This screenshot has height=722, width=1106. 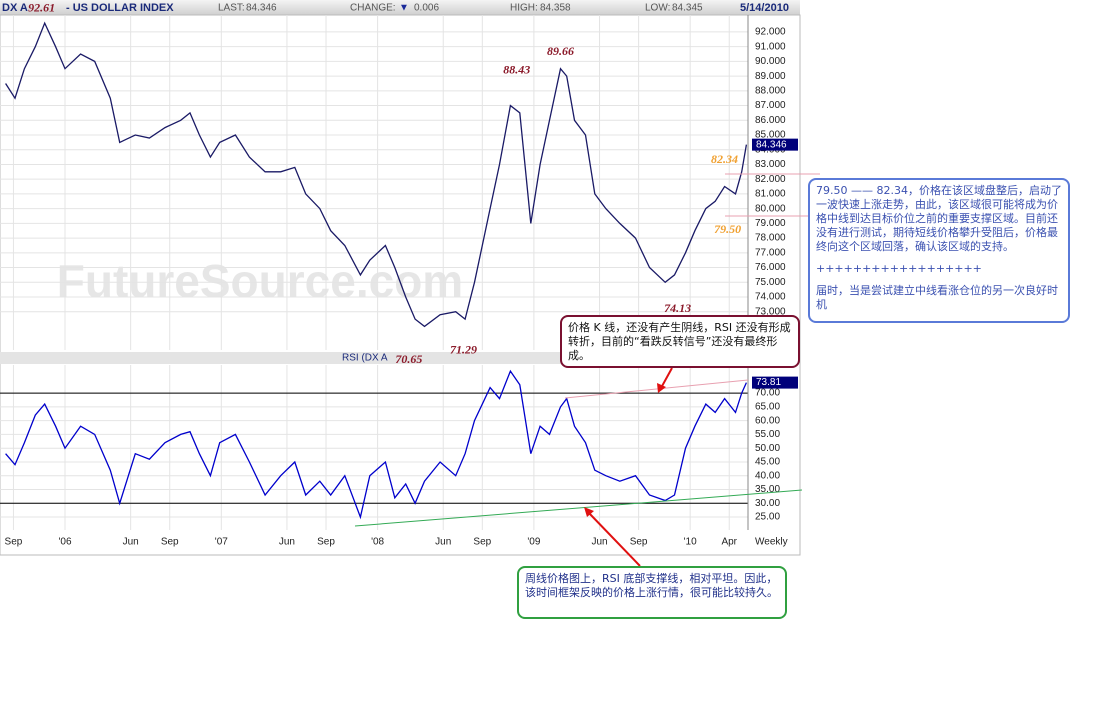 What do you see at coordinates (767, 503) in the screenshot?
I see `y-tick-label: 30.00` at bounding box center [767, 503].